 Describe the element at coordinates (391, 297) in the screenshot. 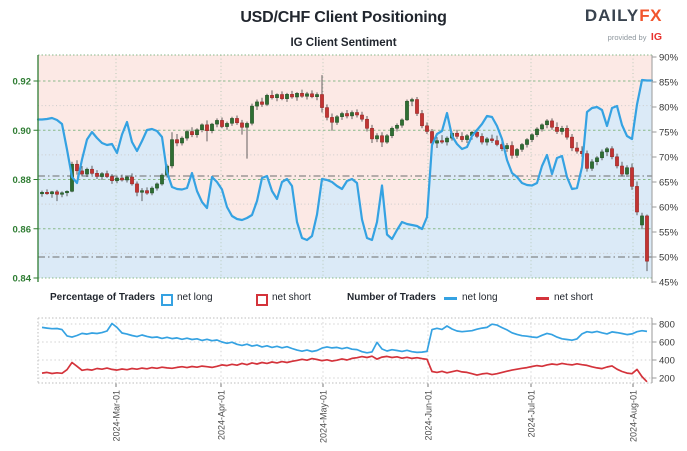

I see `legend-number-of-traders: Number of Traders` at that location.